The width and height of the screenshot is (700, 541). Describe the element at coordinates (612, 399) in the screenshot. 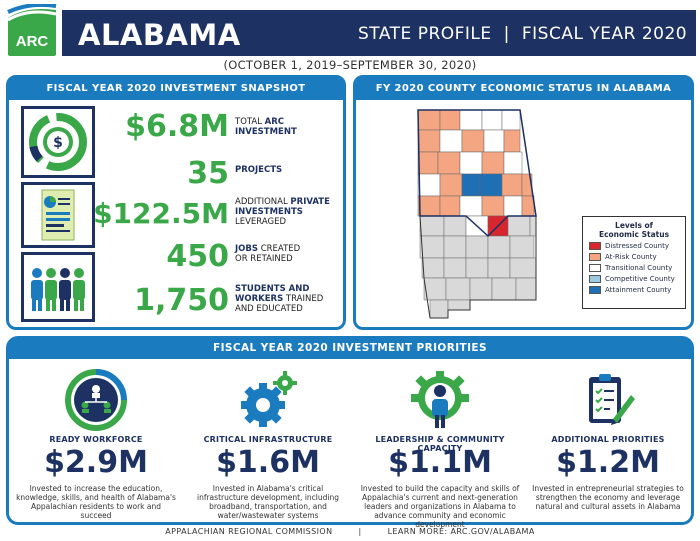

I see `clipboard-checklist-icon` at that location.